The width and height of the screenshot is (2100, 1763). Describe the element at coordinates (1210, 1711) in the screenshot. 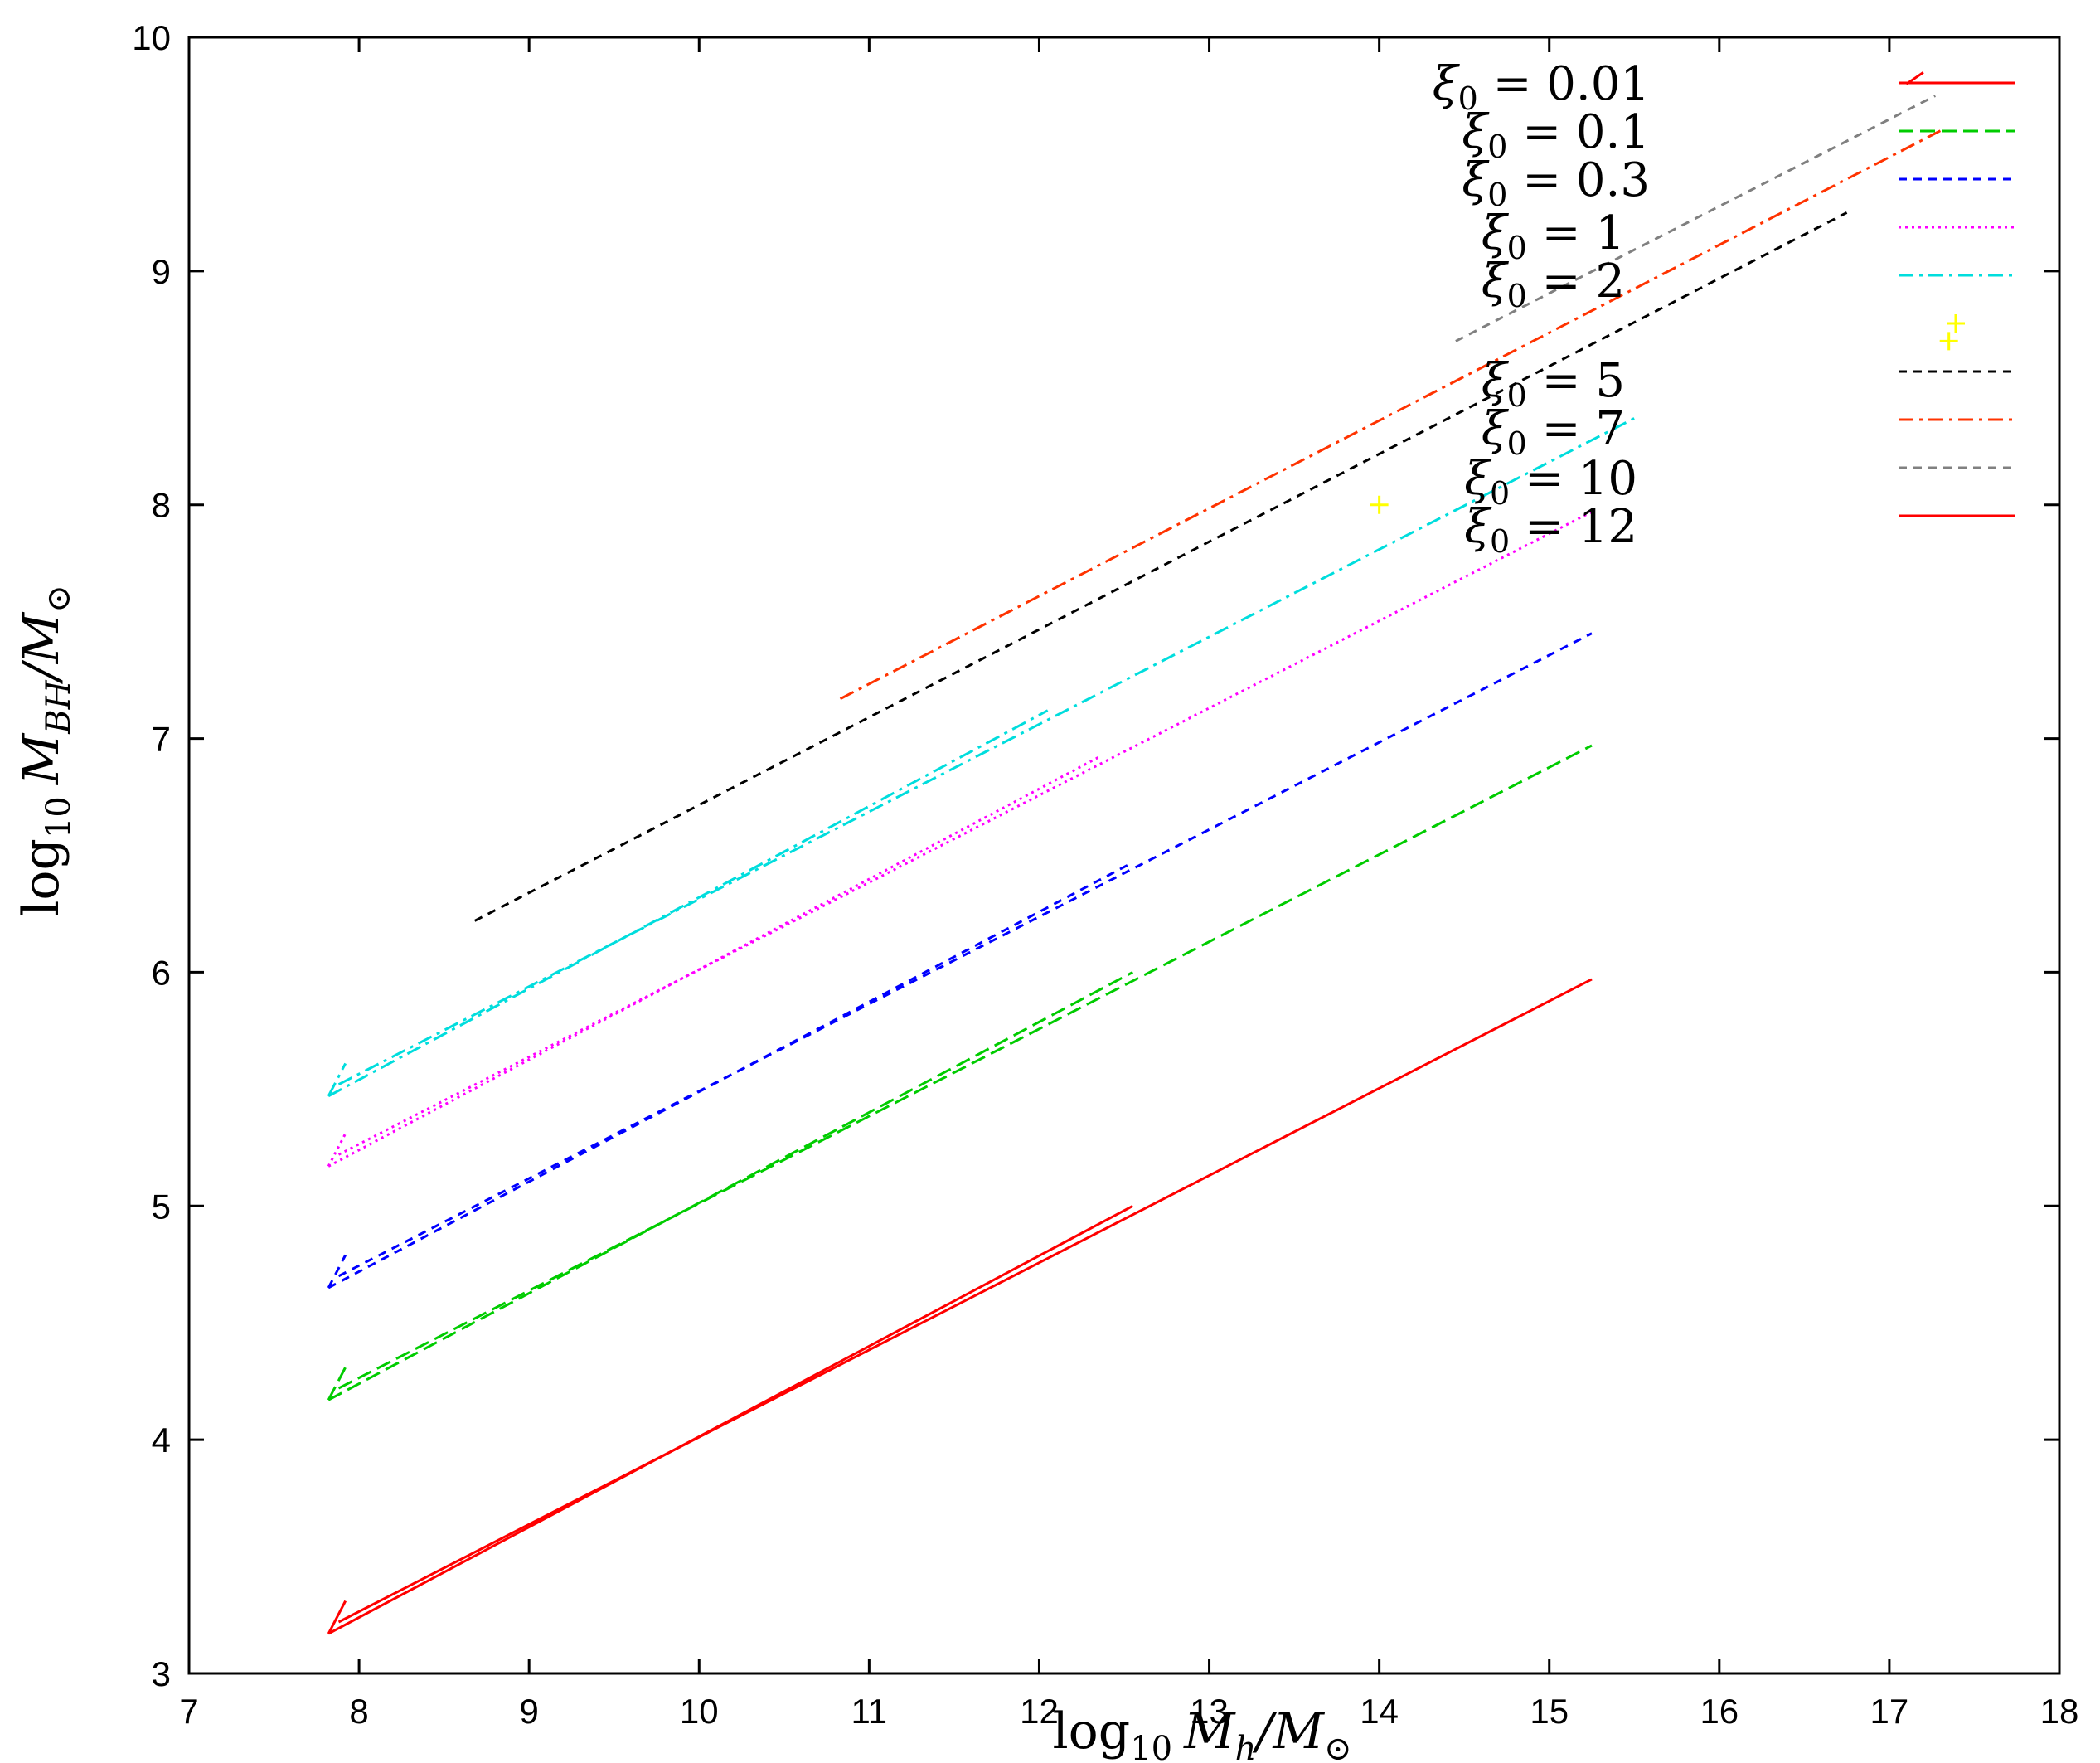

I see `x-tick-label: 13` at that location.